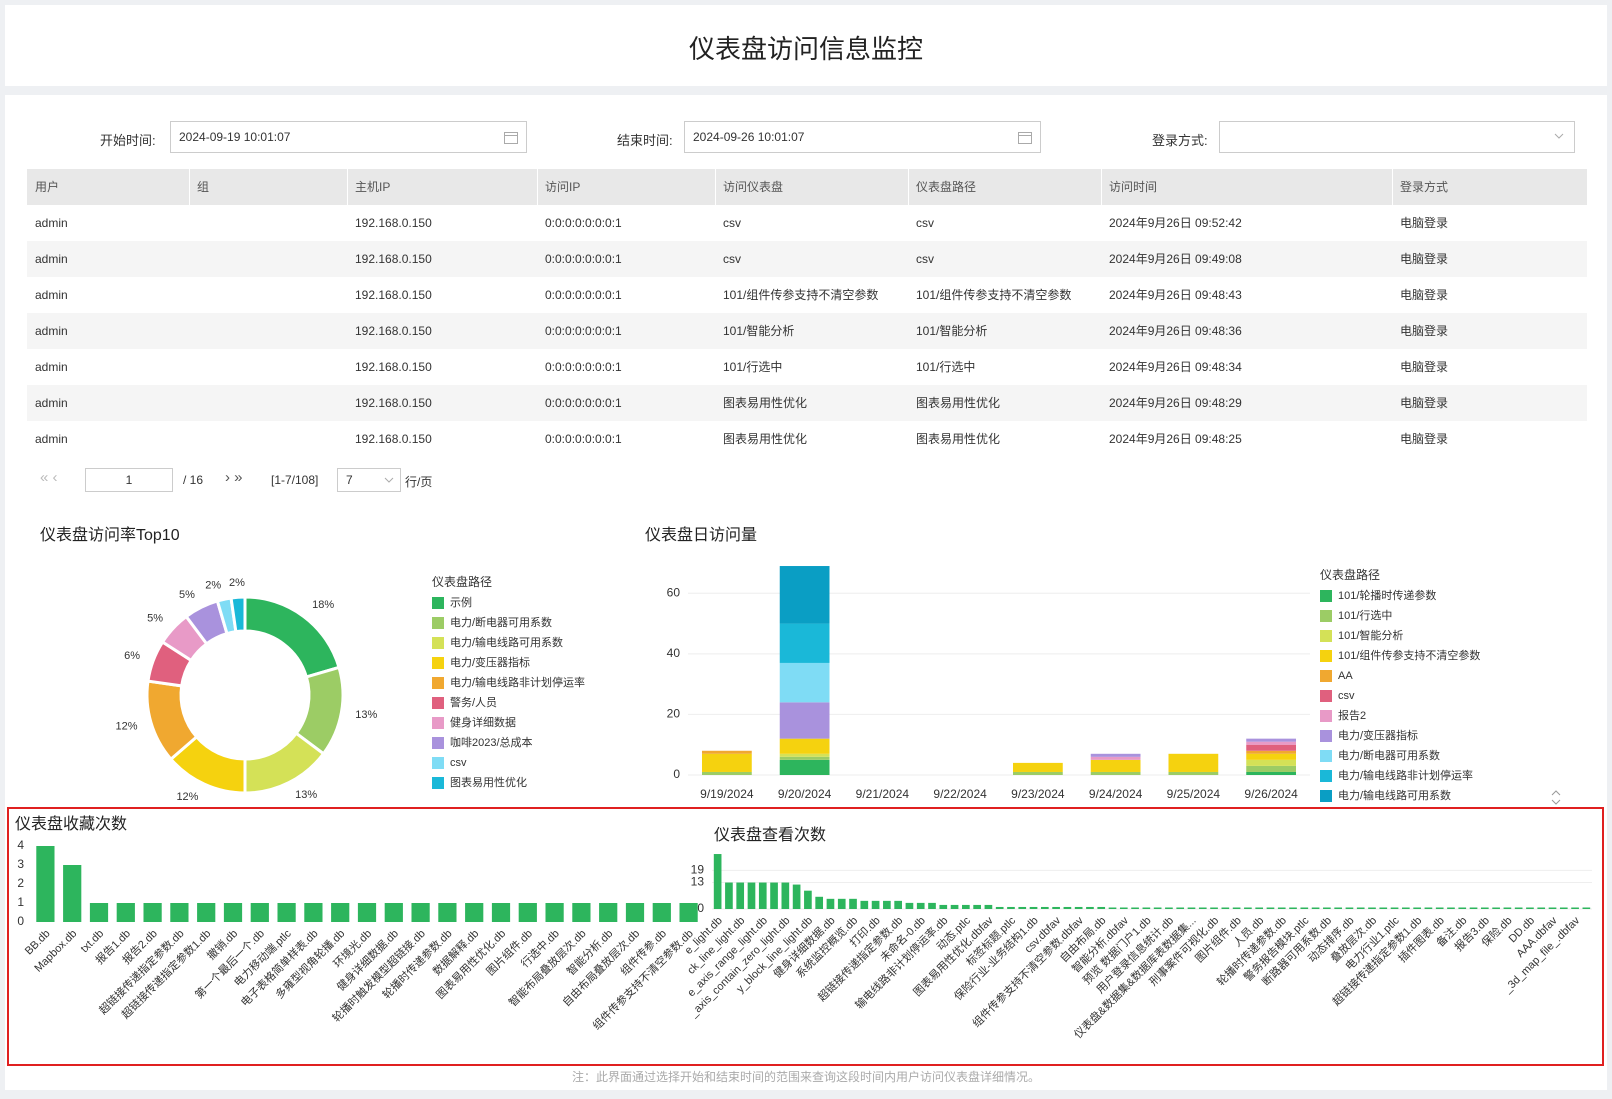 This screenshot has width=1612, height=1099. I want to click on legend-label: csv, so click(1346, 696).